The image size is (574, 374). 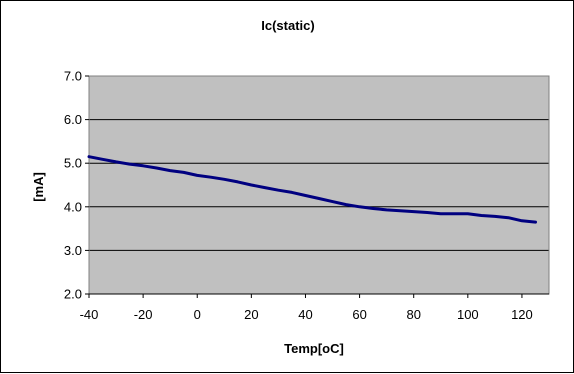 What do you see at coordinates (73, 119) in the screenshot?
I see `y-tick-label: 6.0` at bounding box center [73, 119].